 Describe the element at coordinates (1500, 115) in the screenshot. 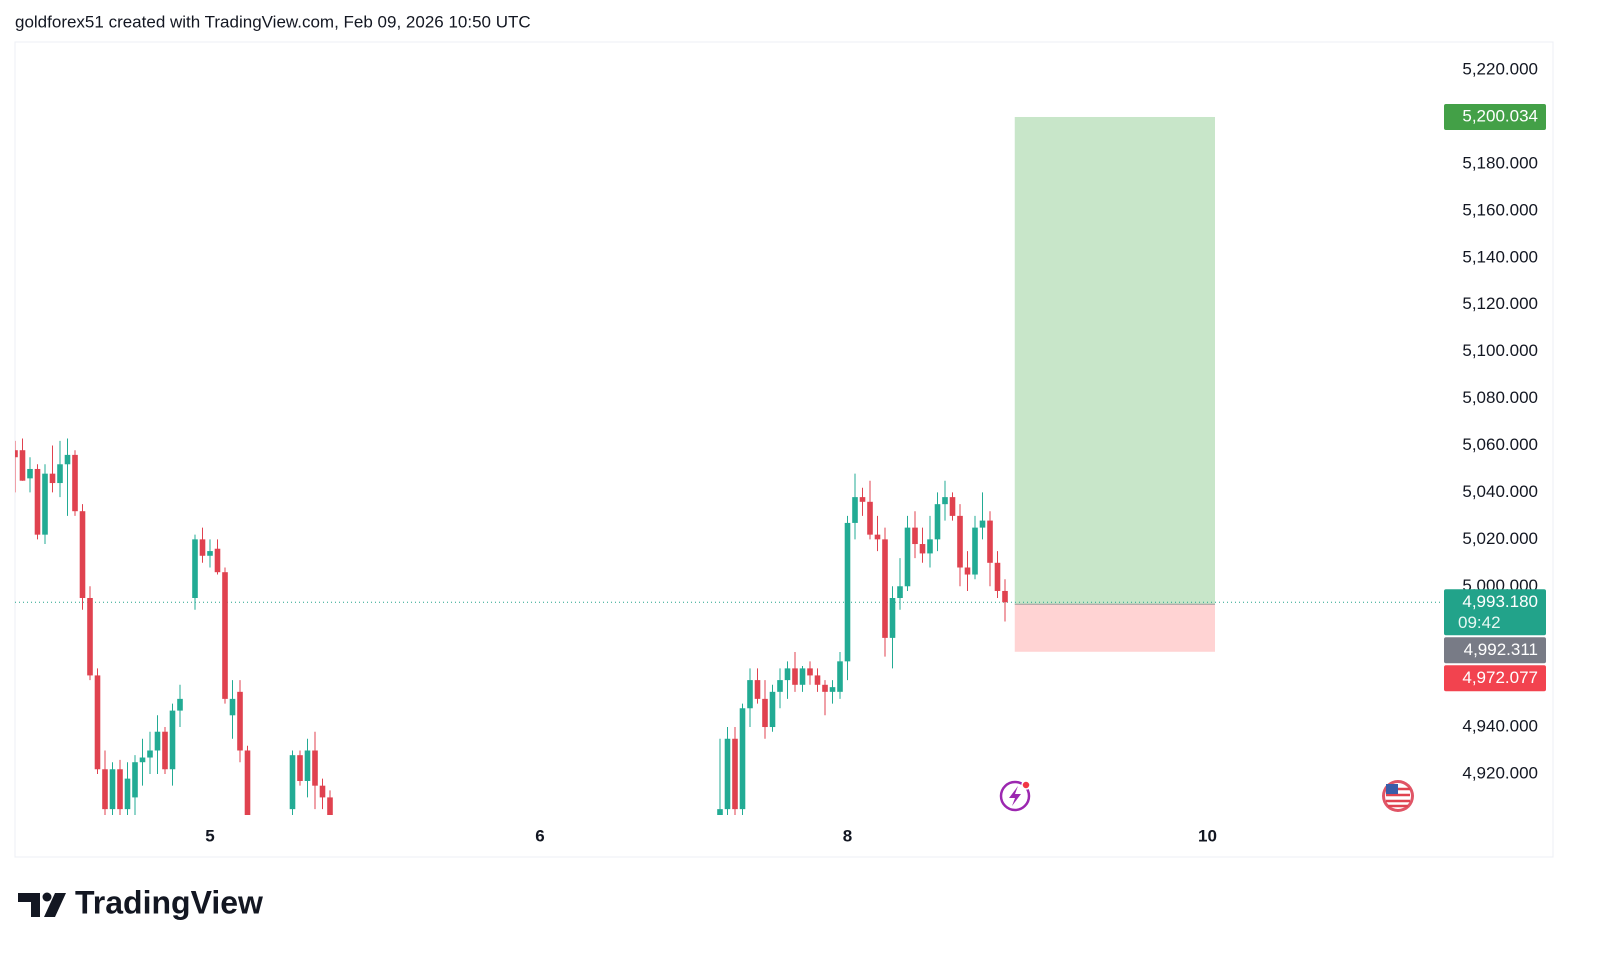

I see `price-badge-label: 5,200.034` at that location.